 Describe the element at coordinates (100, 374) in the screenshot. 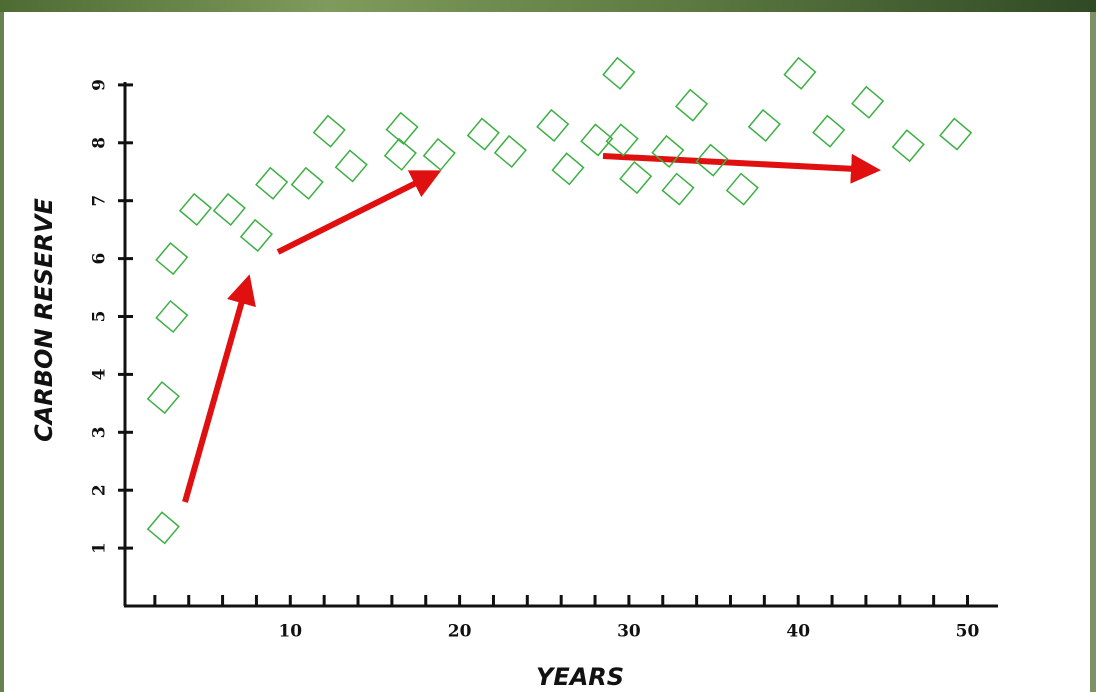

I see `y-tick-label: 4` at that location.